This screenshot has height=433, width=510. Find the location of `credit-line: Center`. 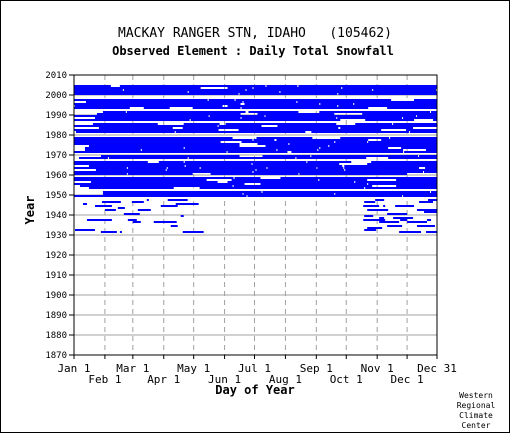

credit-line: Center is located at coordinates (476, 425).